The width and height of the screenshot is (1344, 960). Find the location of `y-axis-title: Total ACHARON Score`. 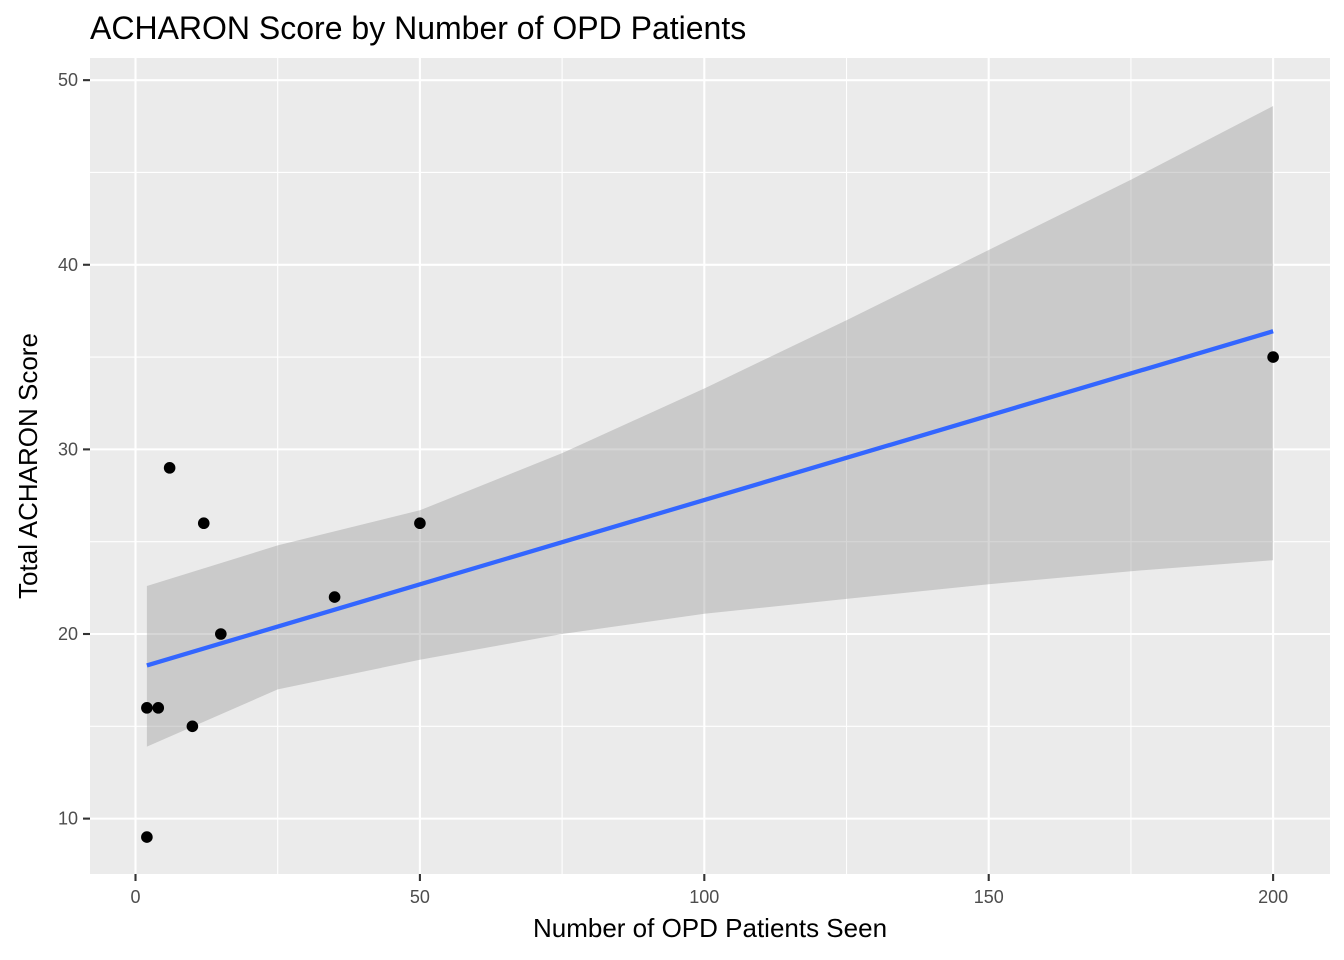

y-axis-title: Total ACHARON Score is located at coordinates (28, 466).